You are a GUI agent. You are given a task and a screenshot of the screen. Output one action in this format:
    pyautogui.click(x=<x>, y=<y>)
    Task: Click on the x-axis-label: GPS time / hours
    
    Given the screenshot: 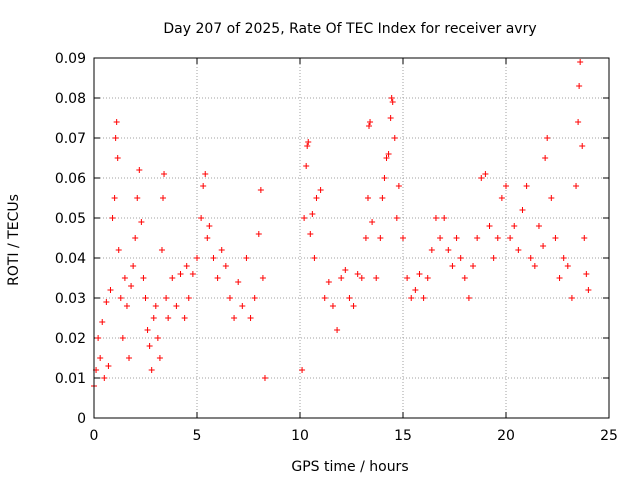 What is the action you would take?
    pyautogui.click(x=349, y=467)
    